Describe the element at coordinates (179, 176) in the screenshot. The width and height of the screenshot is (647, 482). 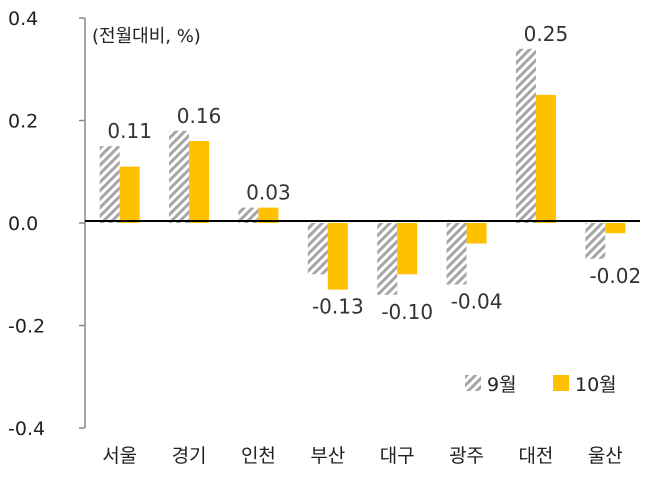
I see `bar-9월-경기` at that location.